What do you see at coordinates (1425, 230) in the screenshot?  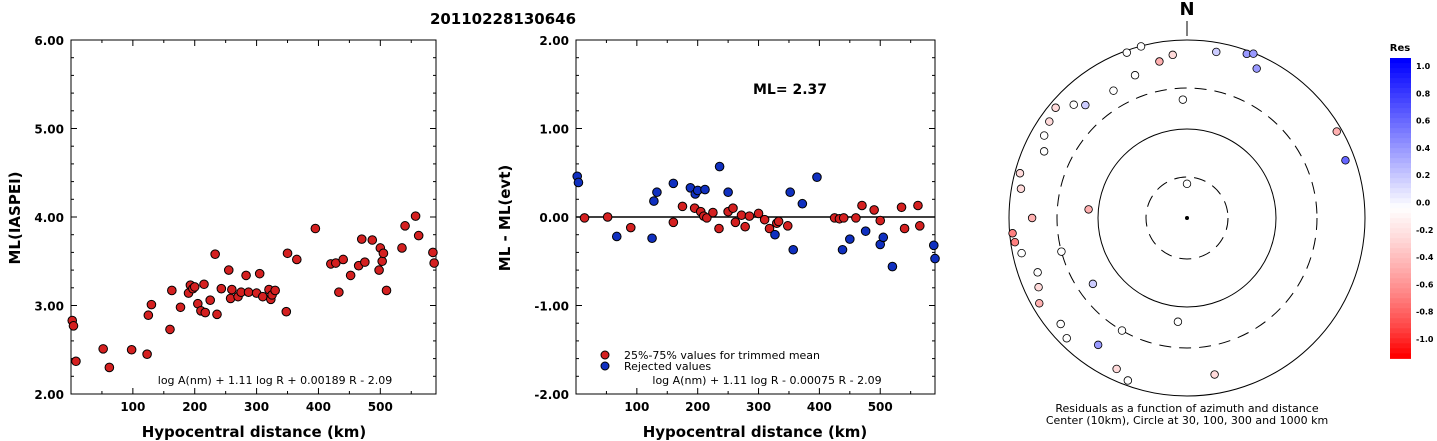 I see `color-scale-label: -0.2` at bounding box center [1425, 230].